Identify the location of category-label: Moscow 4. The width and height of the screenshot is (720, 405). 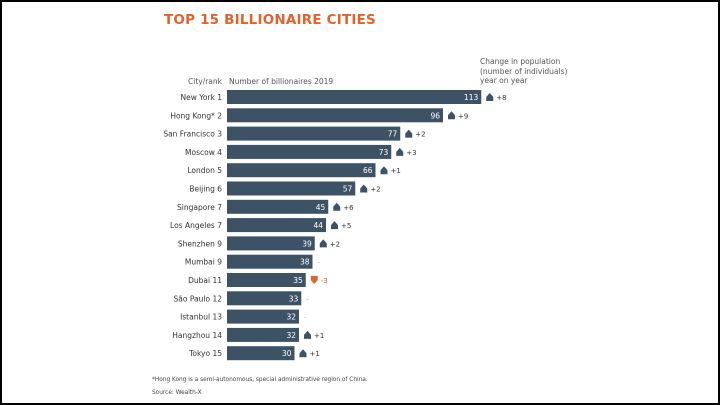
(203, 152).